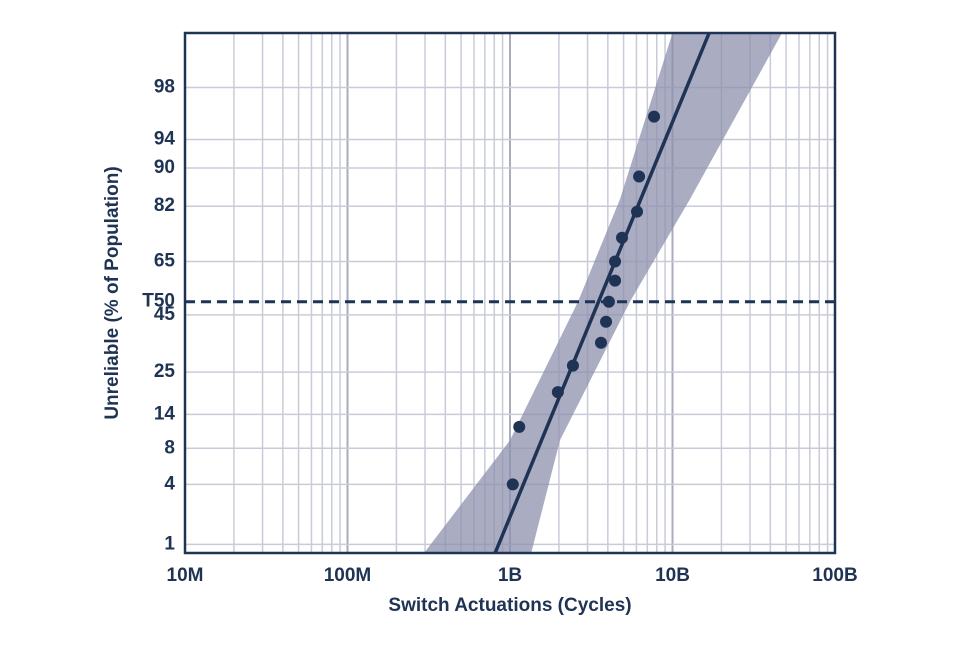 This screenshot has width=966, height=648. What do you see at coordinates (169, 543) in the screenshot?
I see `y-tick-label: 1` at bounding box center [169, 543].